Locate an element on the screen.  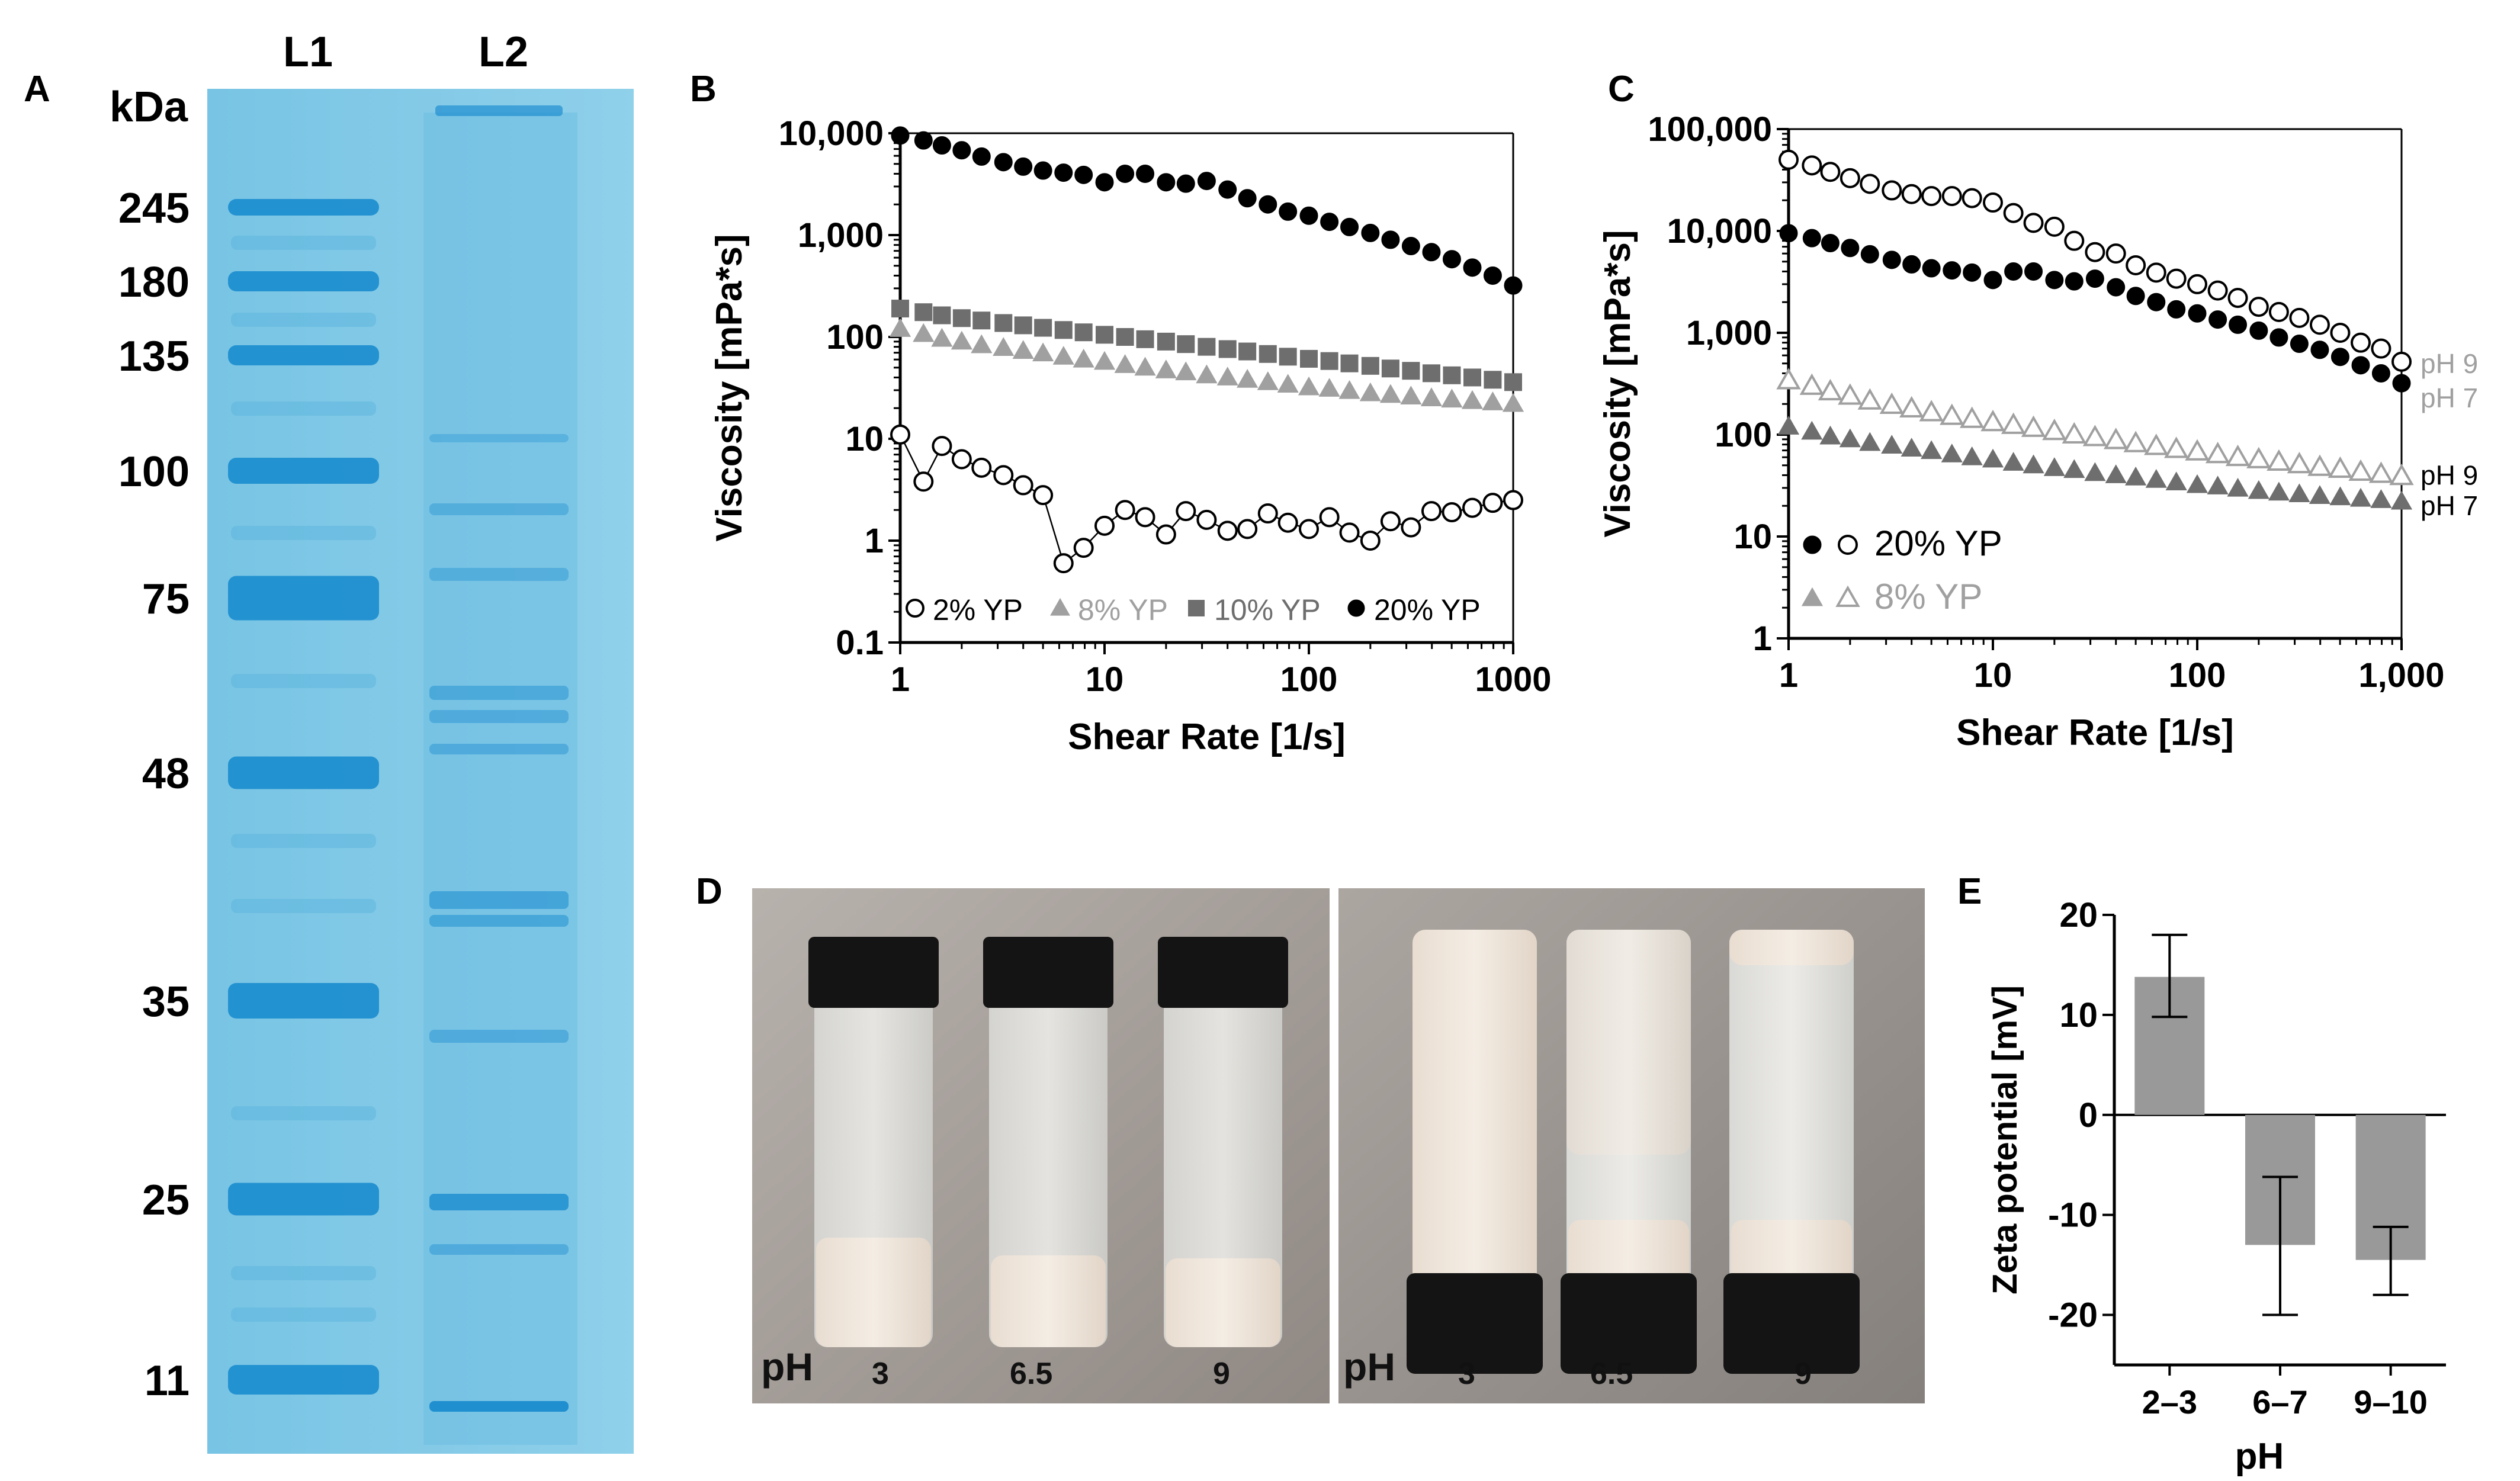
gel-unit-label: kDa is located at coordinates (149, 107).